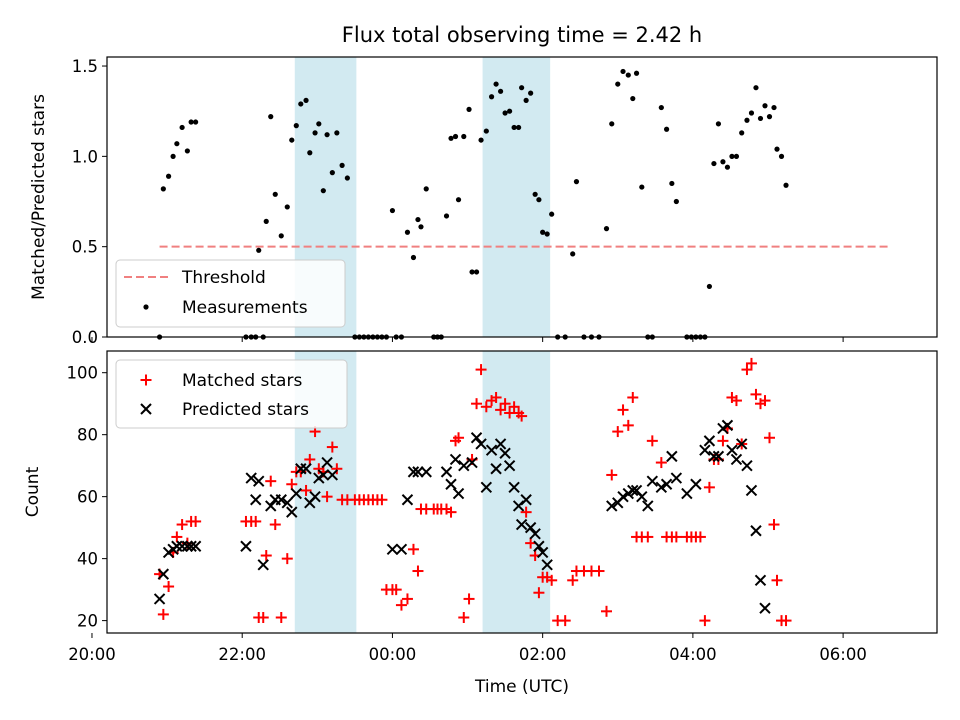  I want to click on y-tick-label: 0.0, so click(85, 337).